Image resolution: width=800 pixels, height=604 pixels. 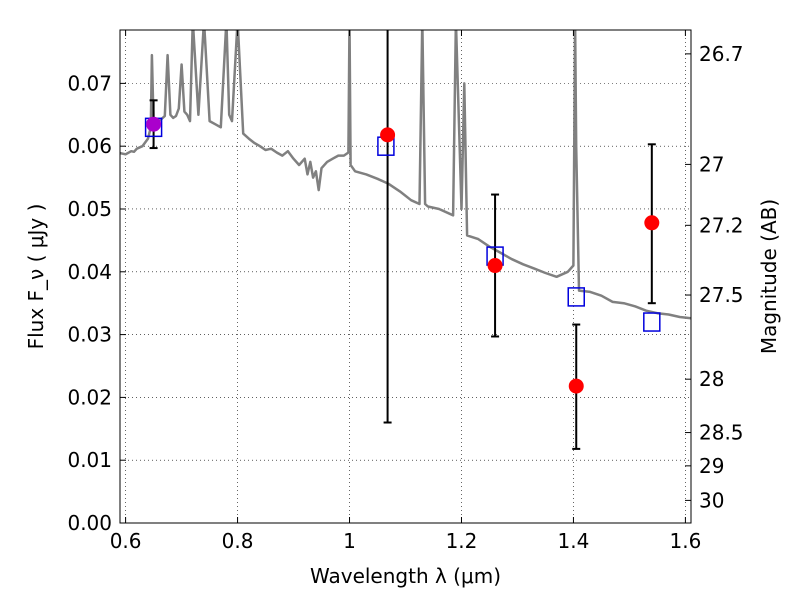 What do you see at coordinates (89, 397) in the screenshot?
I see `y-tick-label: 0.02` at bounding box center [89, 397].